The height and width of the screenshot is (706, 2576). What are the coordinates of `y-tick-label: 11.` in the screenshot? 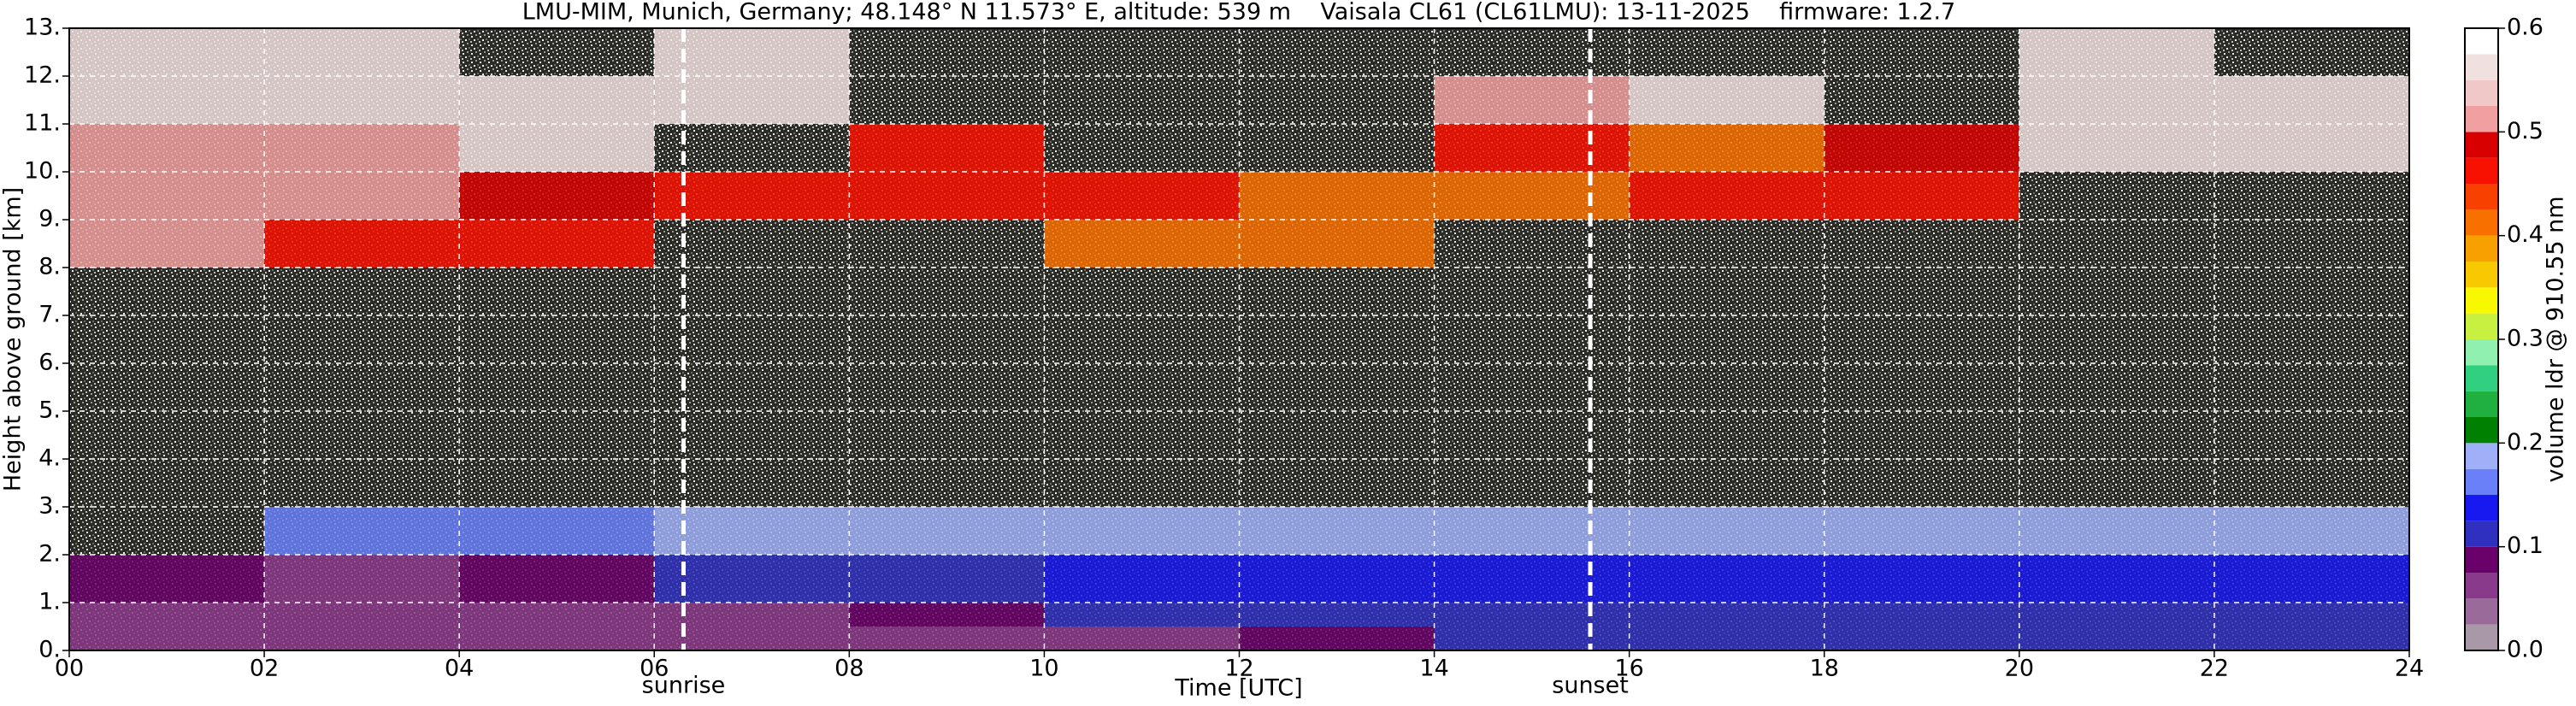 It's located at (42, 123).